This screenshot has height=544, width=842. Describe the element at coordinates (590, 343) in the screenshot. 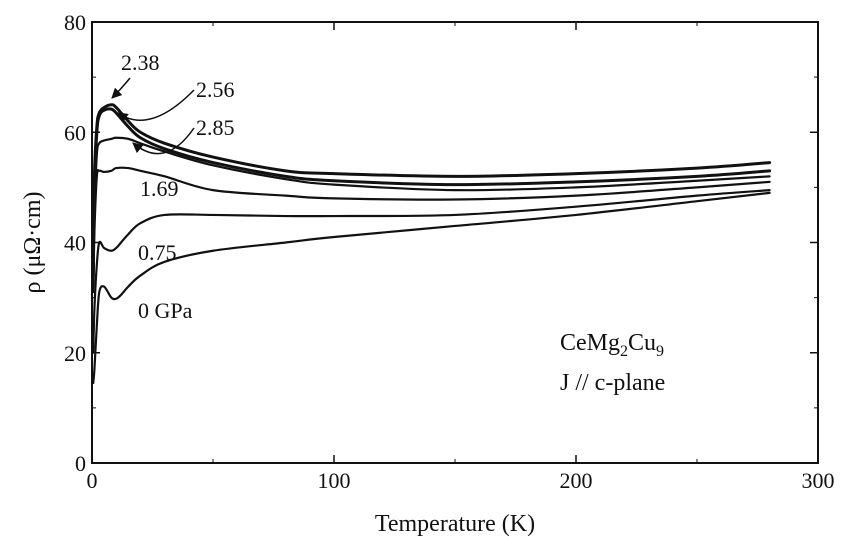

I see `formula-base: CeMg` at that location.